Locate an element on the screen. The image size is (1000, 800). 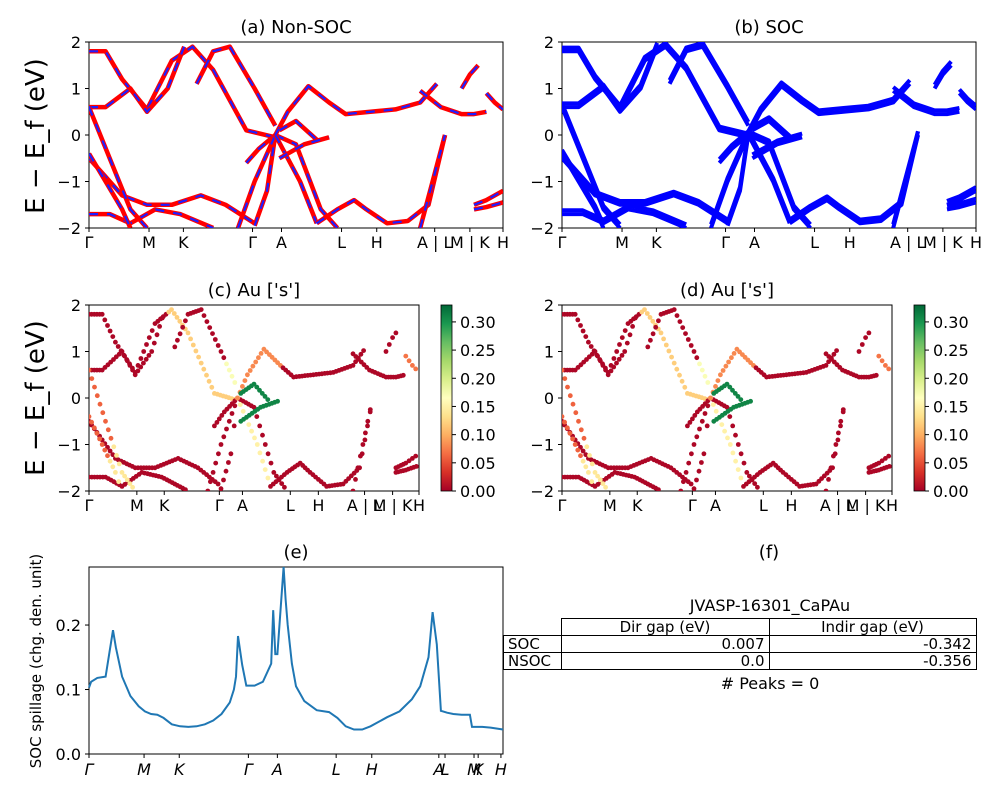
peaks-count: # Peaks = 0 is located at coordinates (770, 683).